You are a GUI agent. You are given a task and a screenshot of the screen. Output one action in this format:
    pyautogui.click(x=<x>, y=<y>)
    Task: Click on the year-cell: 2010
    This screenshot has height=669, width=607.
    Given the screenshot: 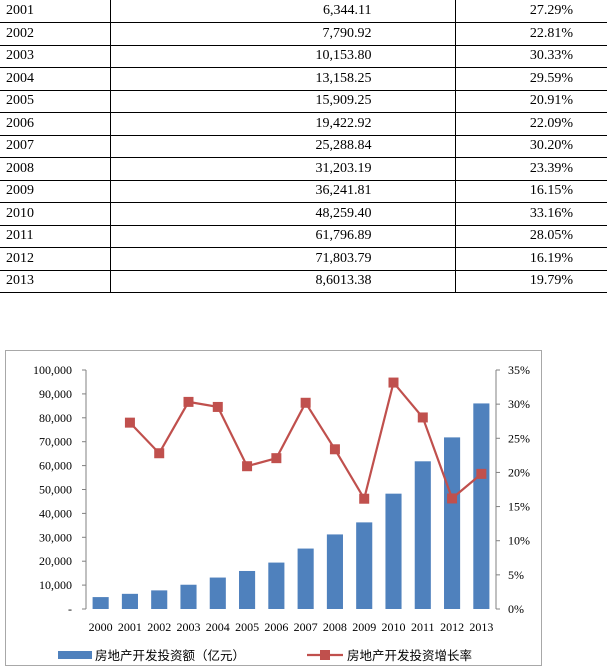 What is the action you would take?
    pyautogui.click(x=55, y=214)
    